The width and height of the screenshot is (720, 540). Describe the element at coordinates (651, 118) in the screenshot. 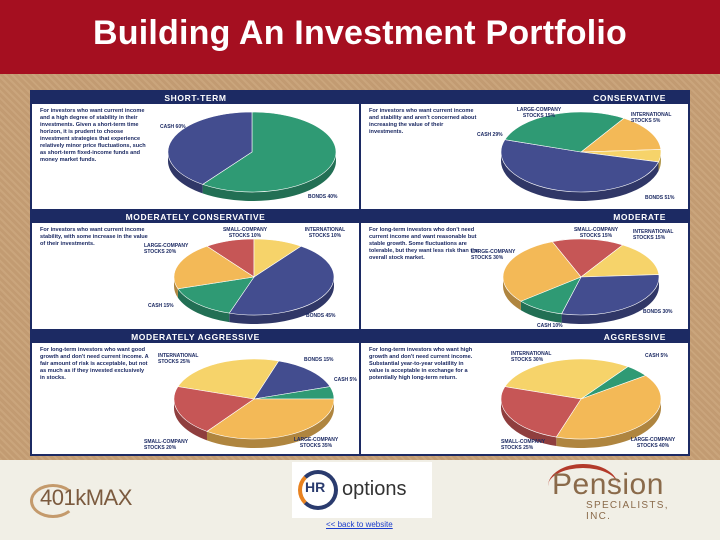

I see `label-international: INTERNATIONAL STOCKS 5%` at that location.